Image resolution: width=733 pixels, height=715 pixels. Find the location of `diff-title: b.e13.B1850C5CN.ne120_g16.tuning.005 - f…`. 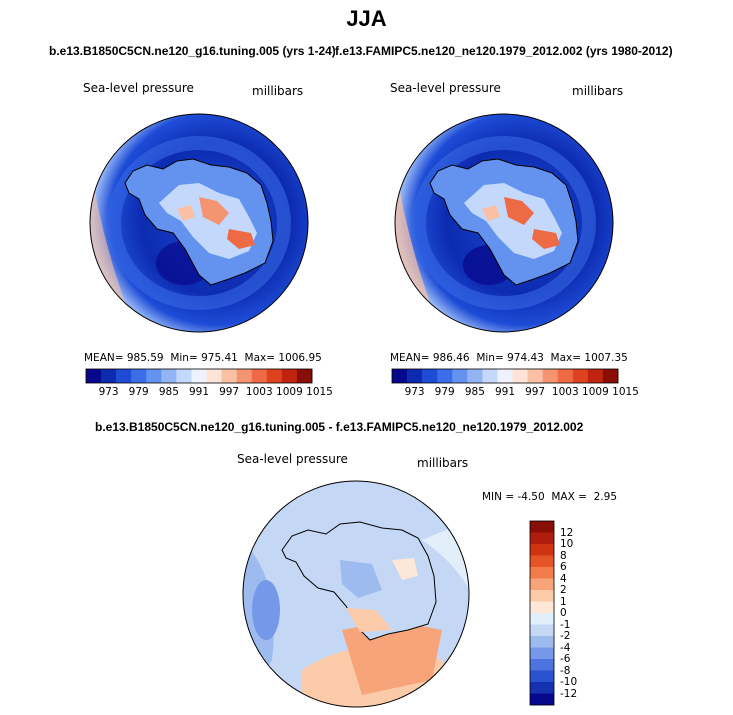

diff-title: b.e13.B1850C5CN.ne120_g16.tuning.005 - f… is located at coordinates (339, 427).